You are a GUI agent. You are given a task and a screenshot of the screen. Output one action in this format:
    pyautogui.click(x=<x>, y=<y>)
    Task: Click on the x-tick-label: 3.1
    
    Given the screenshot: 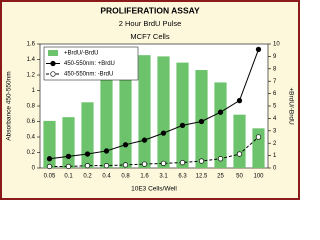 What is the action you would take?
    pyautogui.click(x=163, y=177)
    